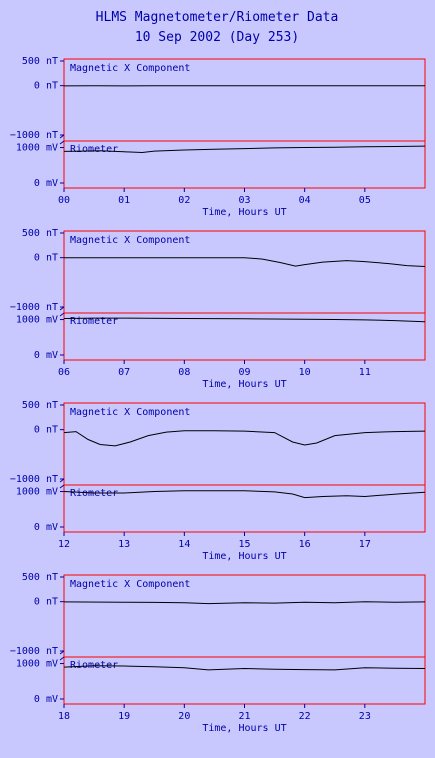 The image size is (435, 758). What do you see at coordinates (244, 200) in the screenshot?
I see `x-tick-label: 03` at bounding box center [244, 200].